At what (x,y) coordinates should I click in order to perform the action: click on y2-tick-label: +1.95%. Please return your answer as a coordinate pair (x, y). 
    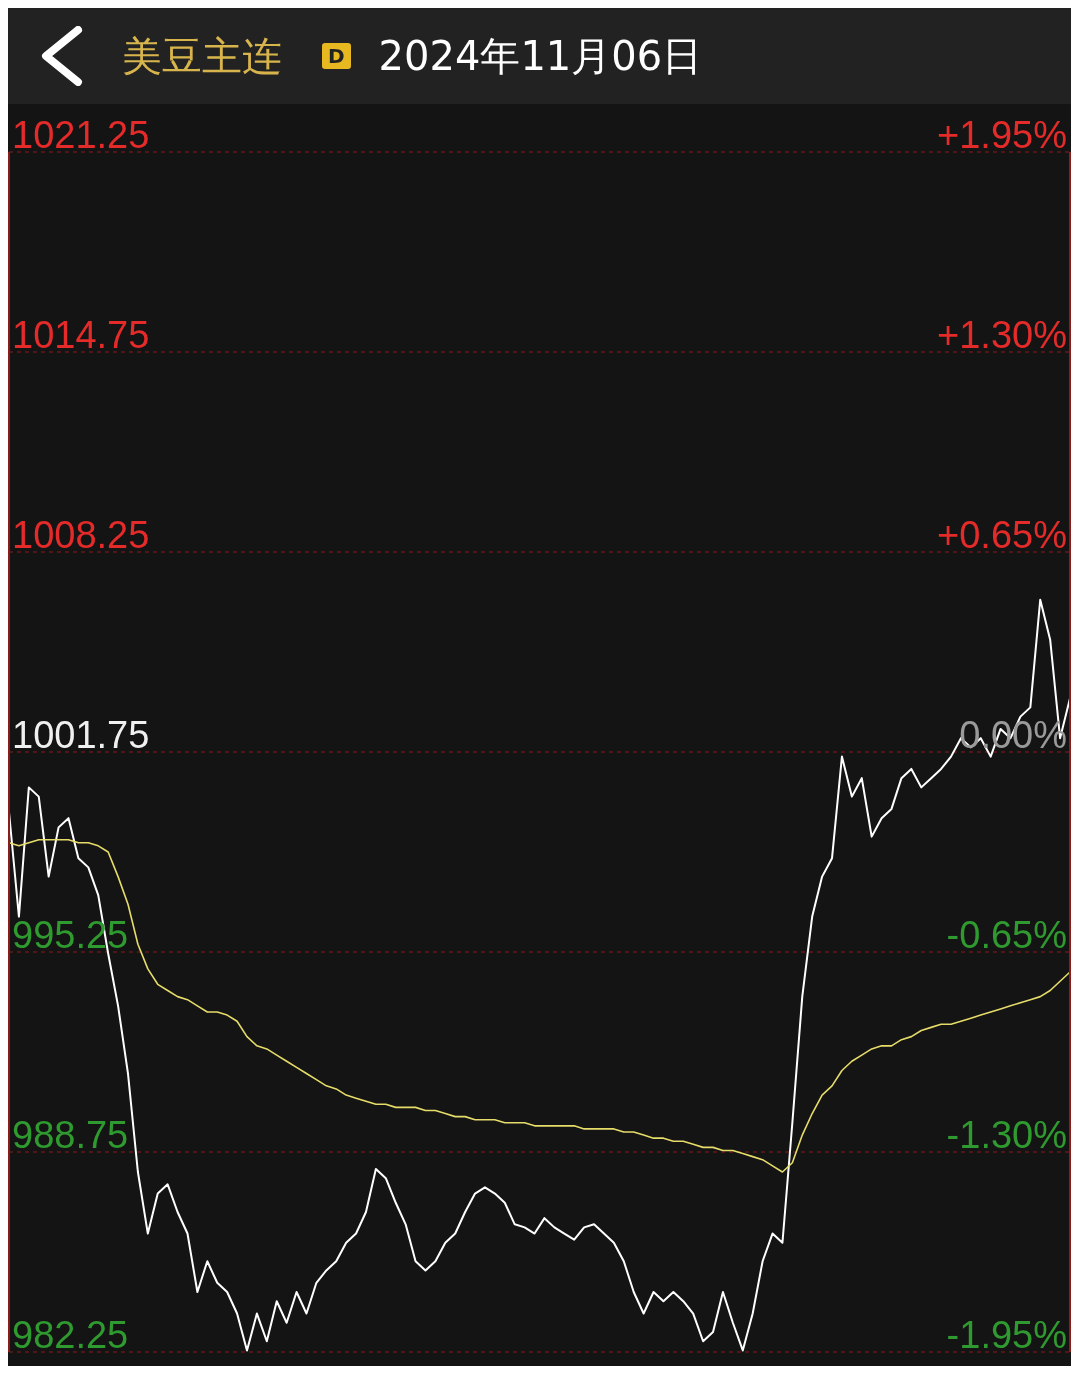
    Looking at the image, I should click on (1002, 135).